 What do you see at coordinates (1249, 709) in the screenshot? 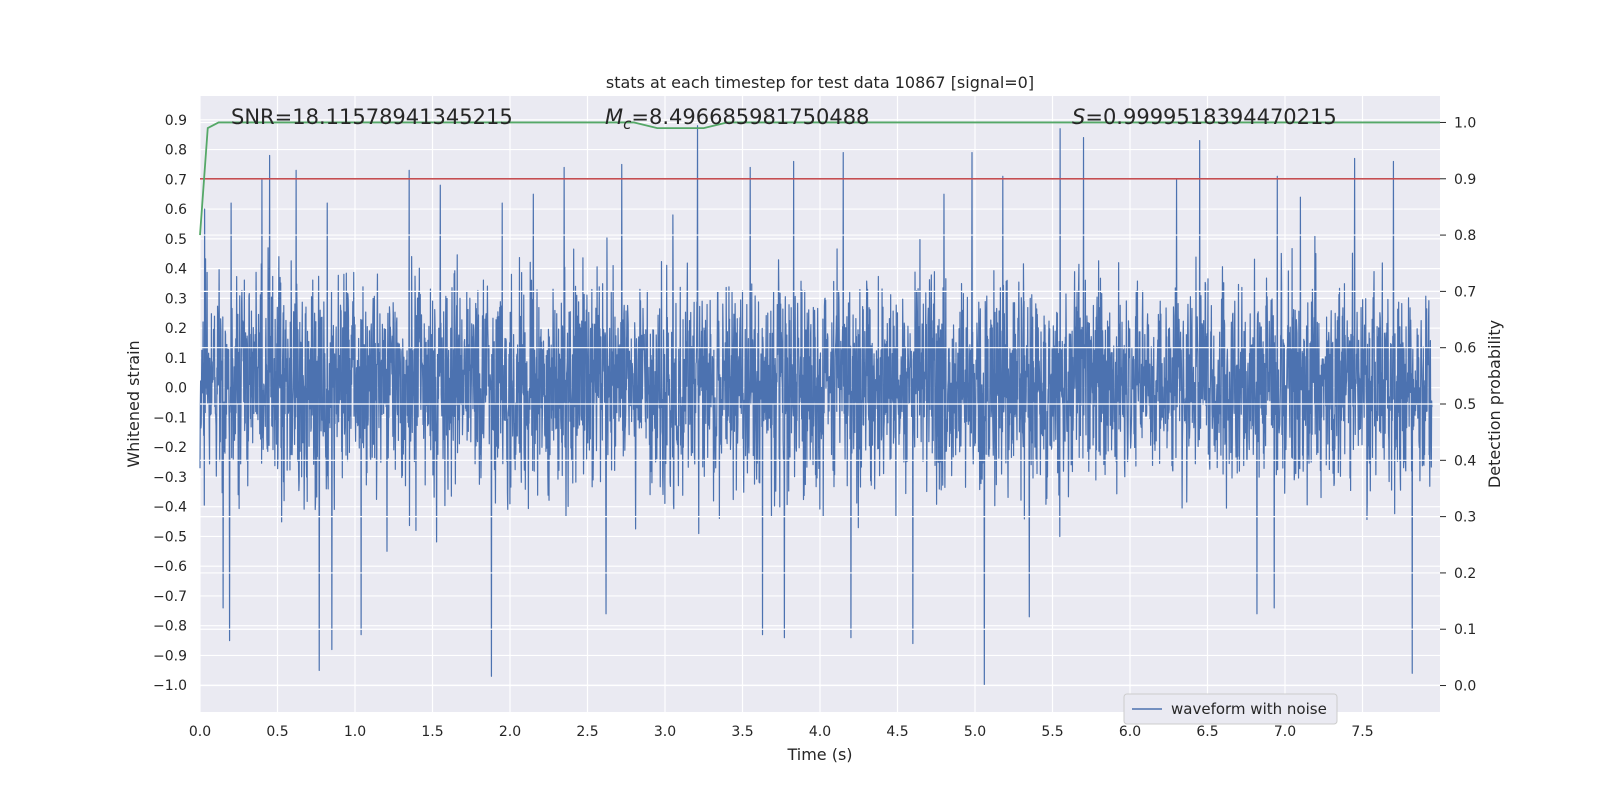
I see `legend-label: waveform with noise` at bounding box center [1249, 709].